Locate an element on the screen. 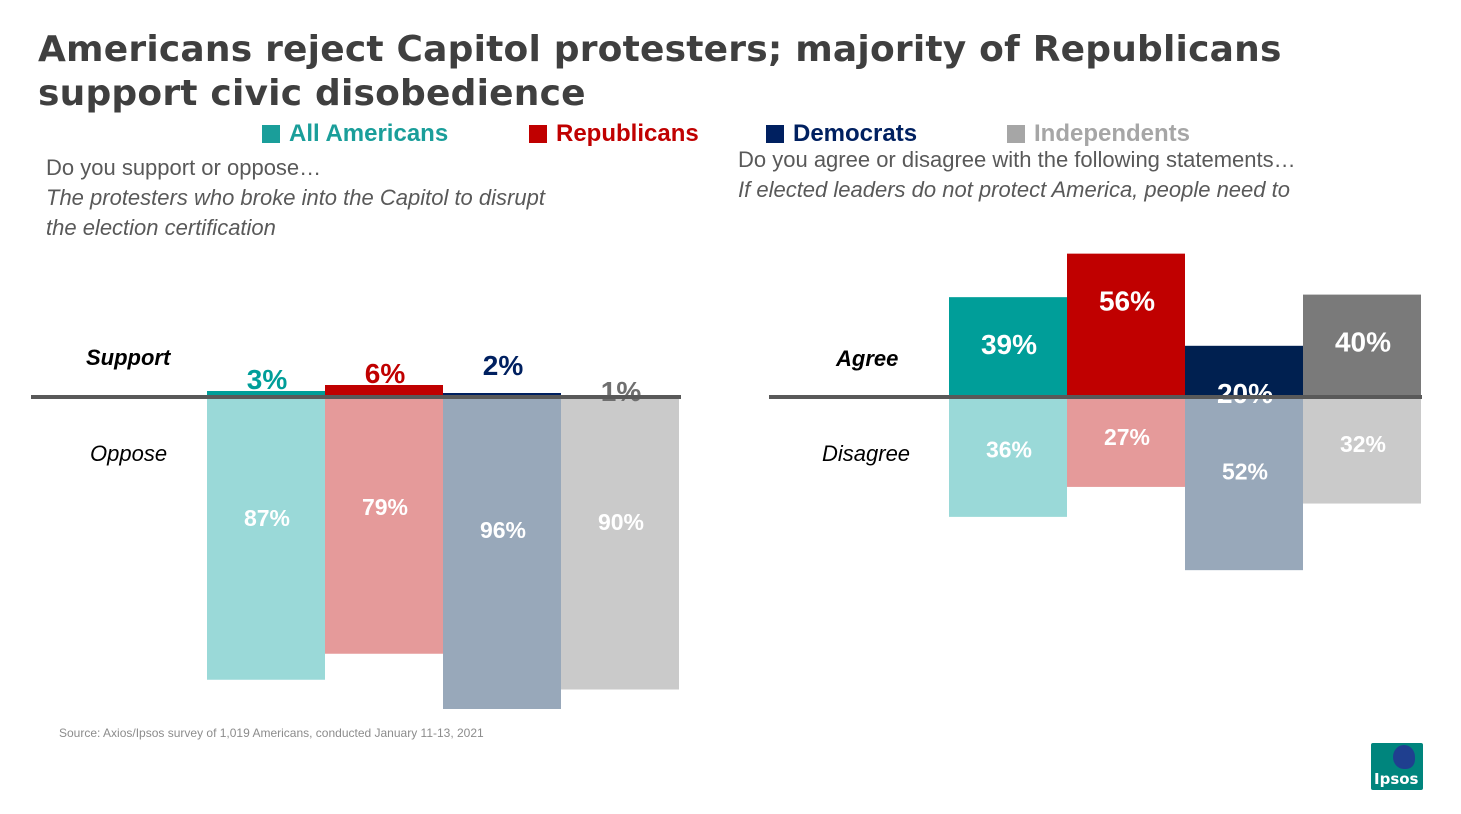 This screenshot has width=1461, height=814. label-support-independents: 1% is located at coordinates (621, 391).